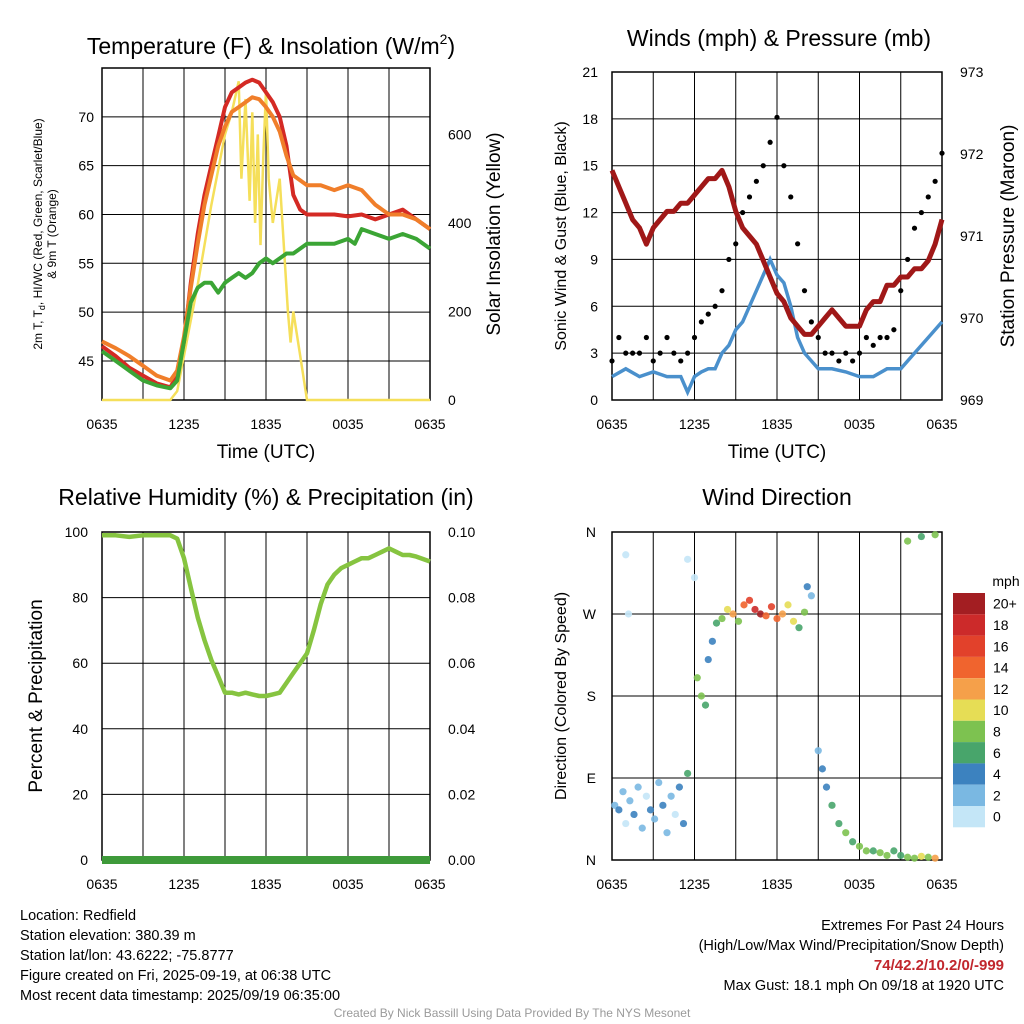 Image resolution: width=1024 pixels, height=1024 pixels. I want to click on pressure-y-tick-label: 972, so click(972, 154).